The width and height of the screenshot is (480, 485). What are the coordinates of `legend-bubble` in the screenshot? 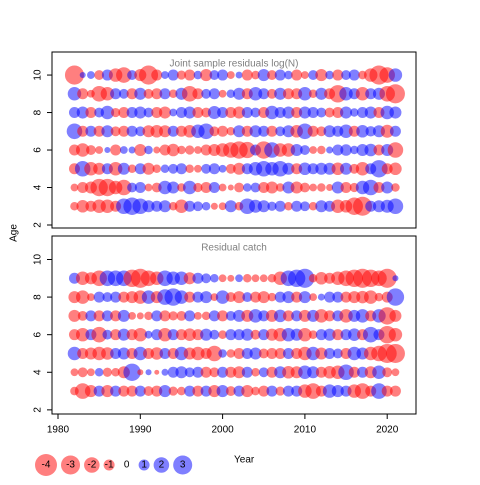 It's located at (144, 465).